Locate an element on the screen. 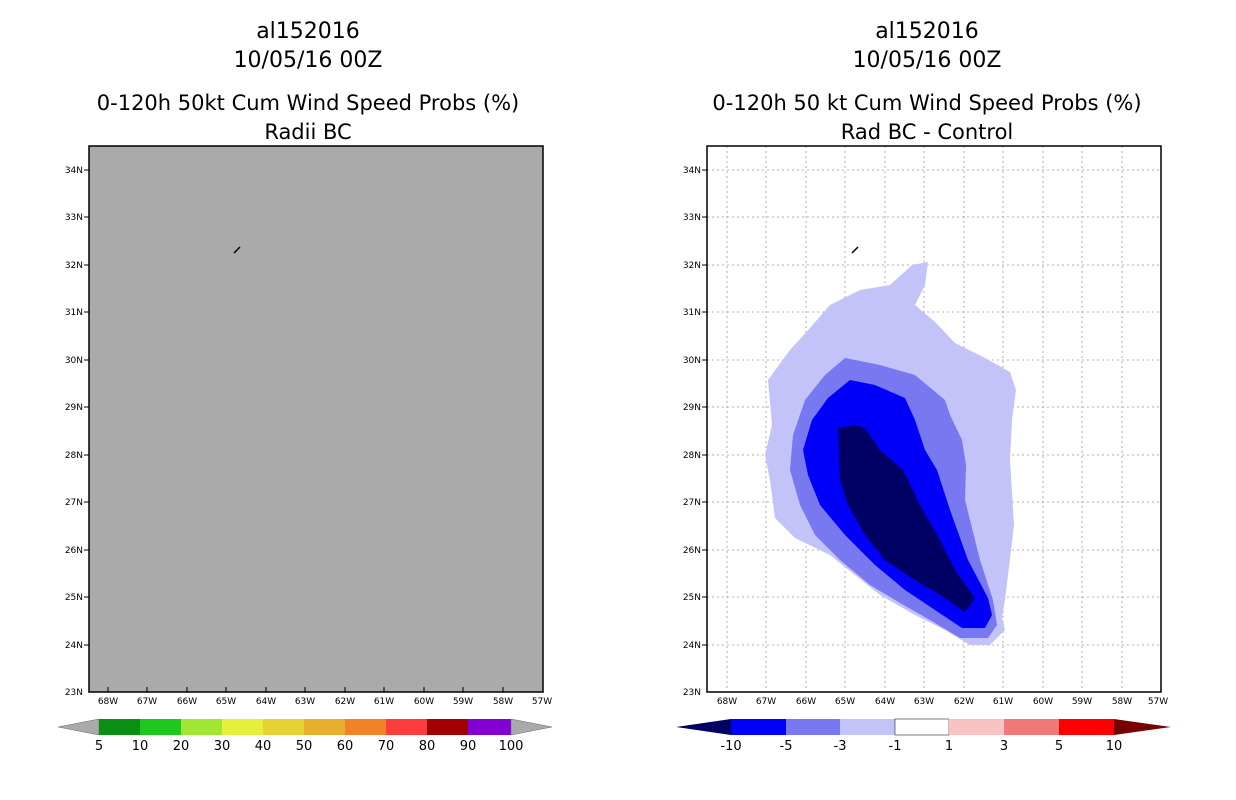 The image size is (1236, 800). colorbar-label: 90 is located at coordinates (468, 746).